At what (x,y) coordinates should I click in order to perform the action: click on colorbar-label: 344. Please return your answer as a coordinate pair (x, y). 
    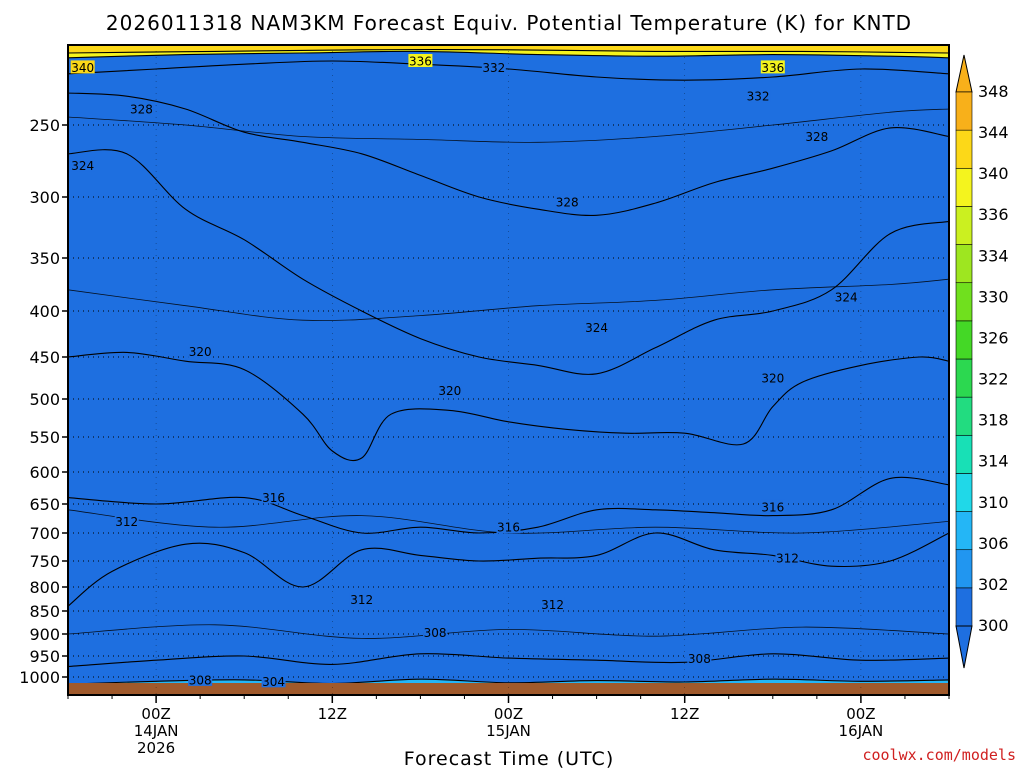
    Looking at the image, I should click on (993, 132).